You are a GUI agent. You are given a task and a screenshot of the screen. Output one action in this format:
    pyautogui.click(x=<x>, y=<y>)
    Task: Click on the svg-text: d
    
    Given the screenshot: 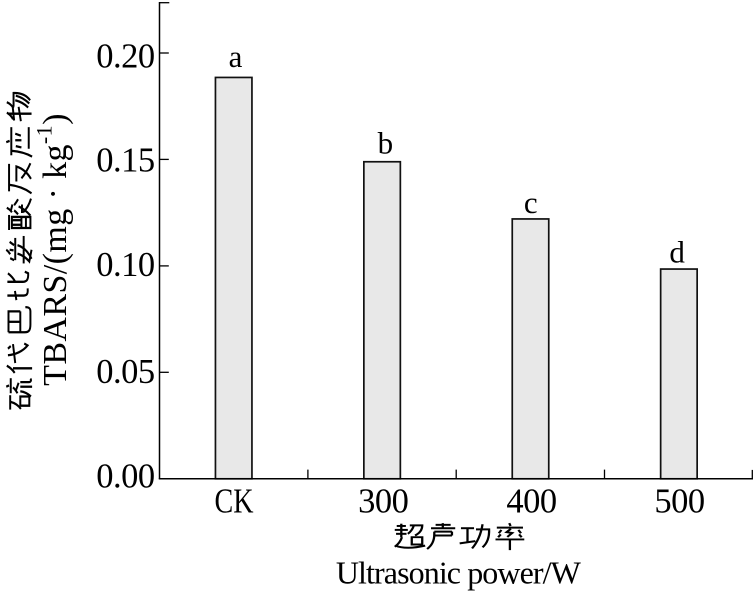 What is the action you would take?
    pyautogui.click(x=677, y=251)
    